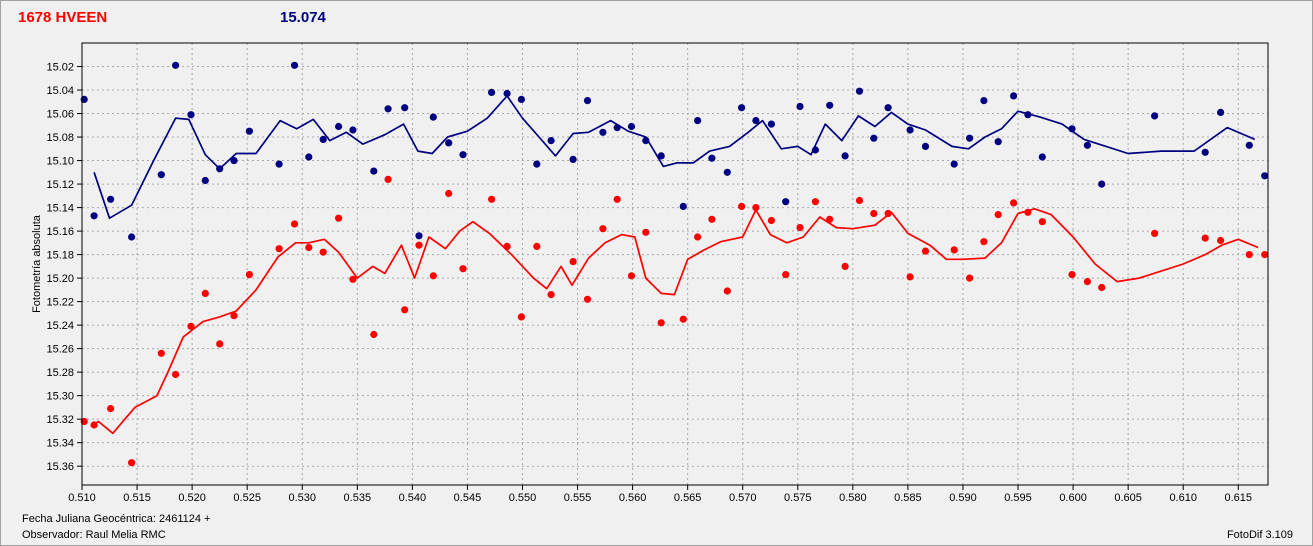  Describe the element at coordinates (302, 498) in the screenshot. I see `x-tick-label: 0.530` at that location.